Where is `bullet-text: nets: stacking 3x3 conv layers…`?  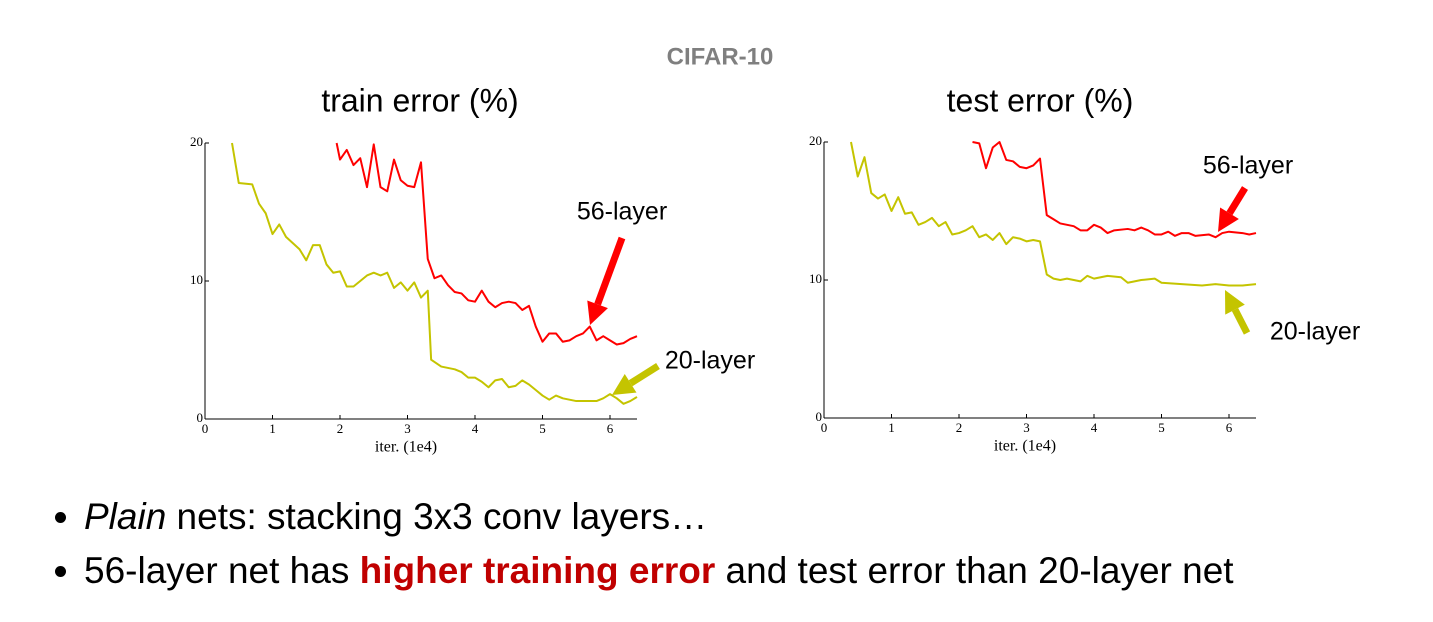
bullet-text: nets: stacking 3x3 conv layers… is located at coordinates (437, 516).